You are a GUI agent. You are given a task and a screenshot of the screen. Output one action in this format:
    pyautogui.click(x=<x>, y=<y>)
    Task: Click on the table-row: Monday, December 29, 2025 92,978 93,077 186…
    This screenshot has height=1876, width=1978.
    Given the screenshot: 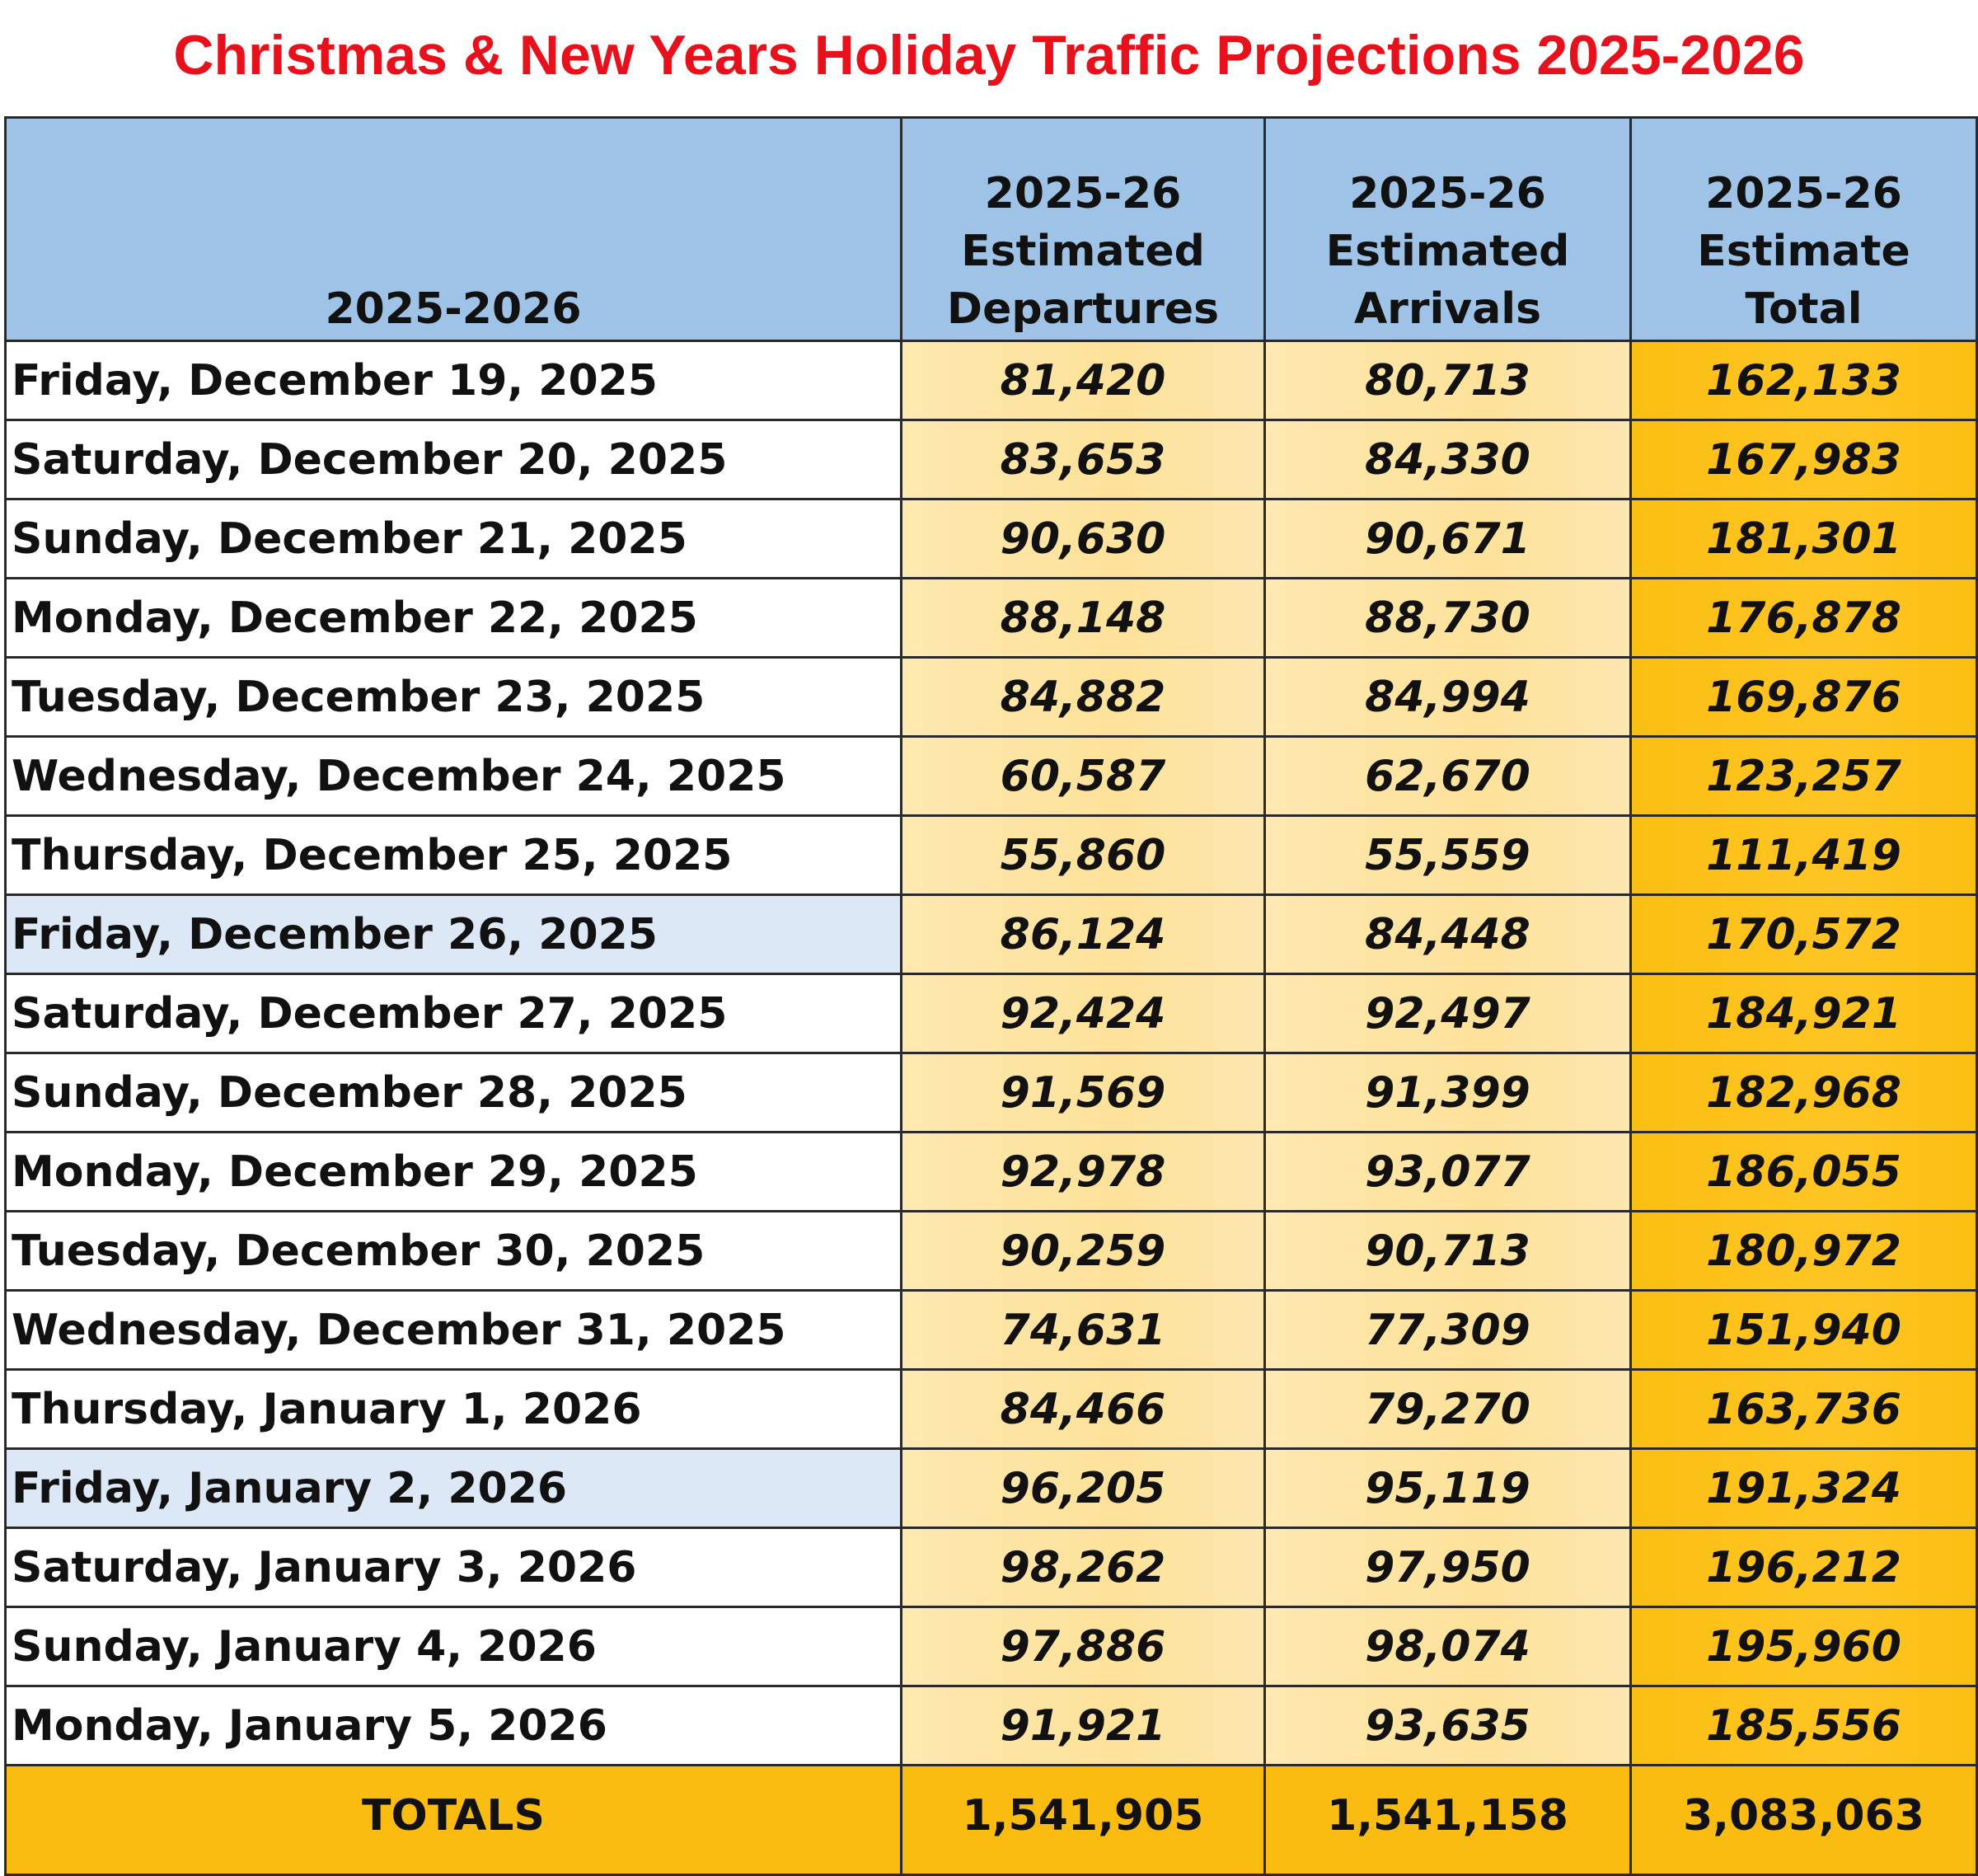 What is the action you would take?
    pyautogui.click(x=991, y=1171)
    